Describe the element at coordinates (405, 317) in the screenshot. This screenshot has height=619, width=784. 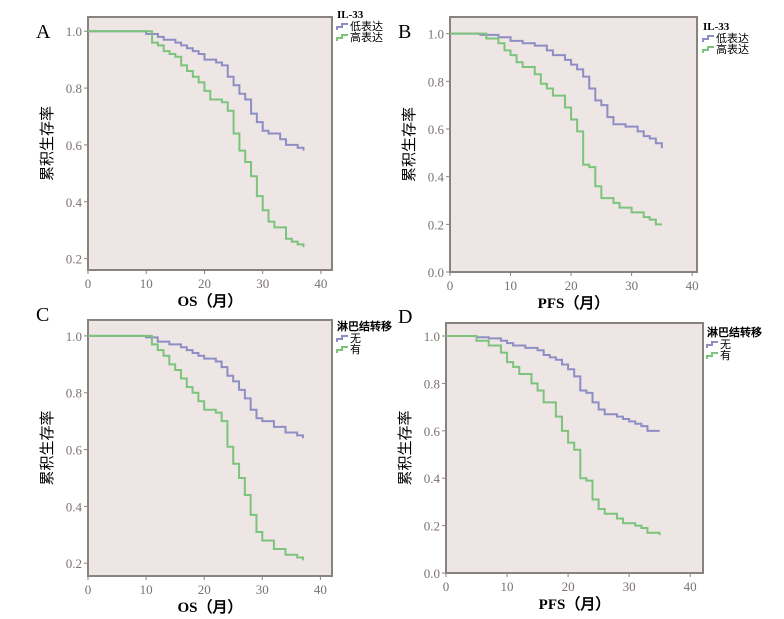
I see `panel-label: D` at that location.